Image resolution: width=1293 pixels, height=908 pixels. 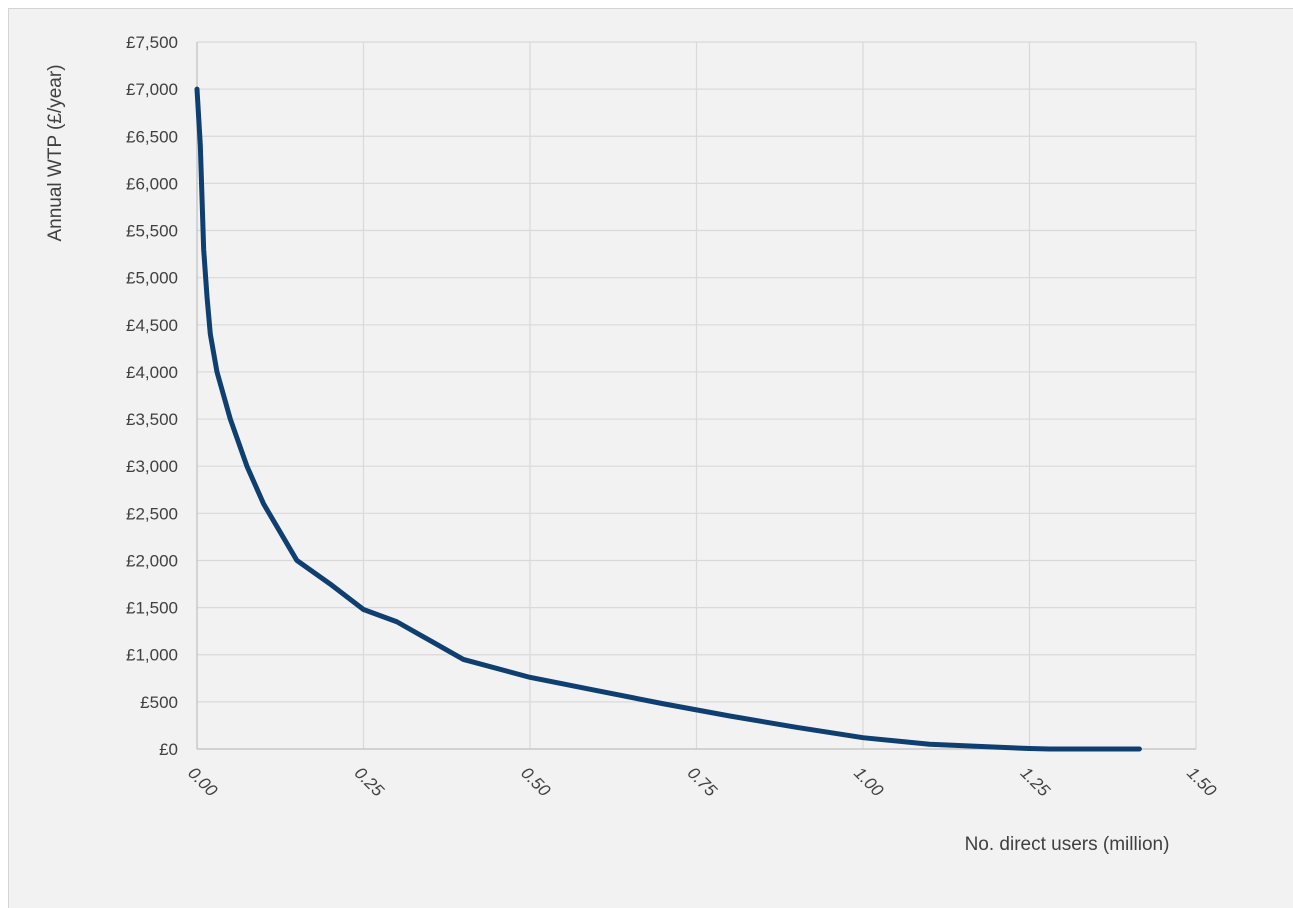 I want to click on y-tick-label: £7,500, so click(x=152, y=42).